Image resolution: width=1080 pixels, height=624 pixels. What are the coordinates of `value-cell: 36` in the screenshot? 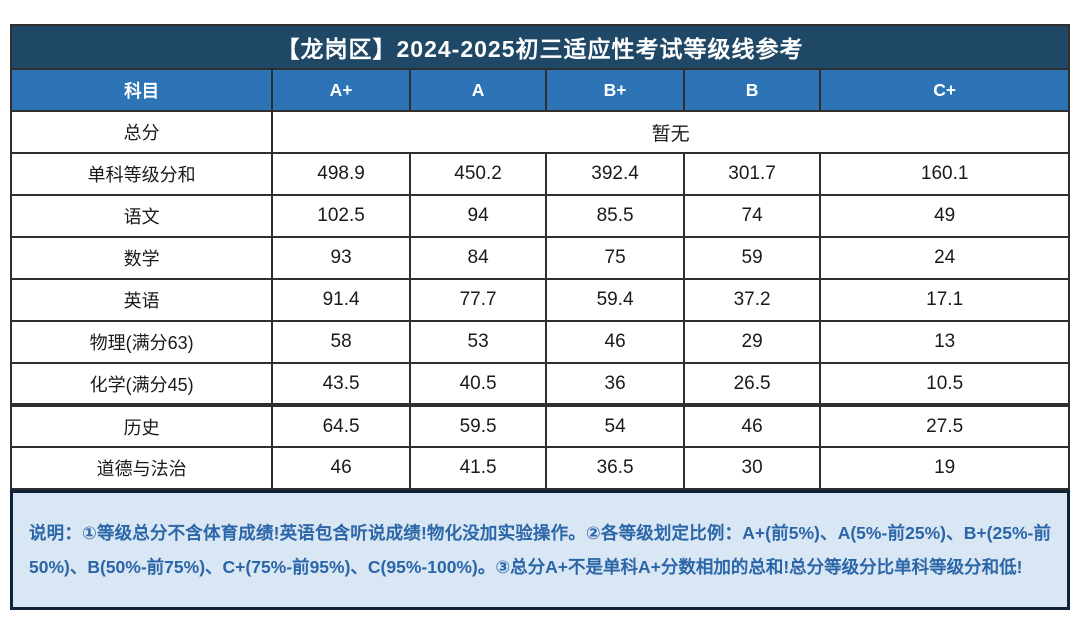 It's located at (615, 384).